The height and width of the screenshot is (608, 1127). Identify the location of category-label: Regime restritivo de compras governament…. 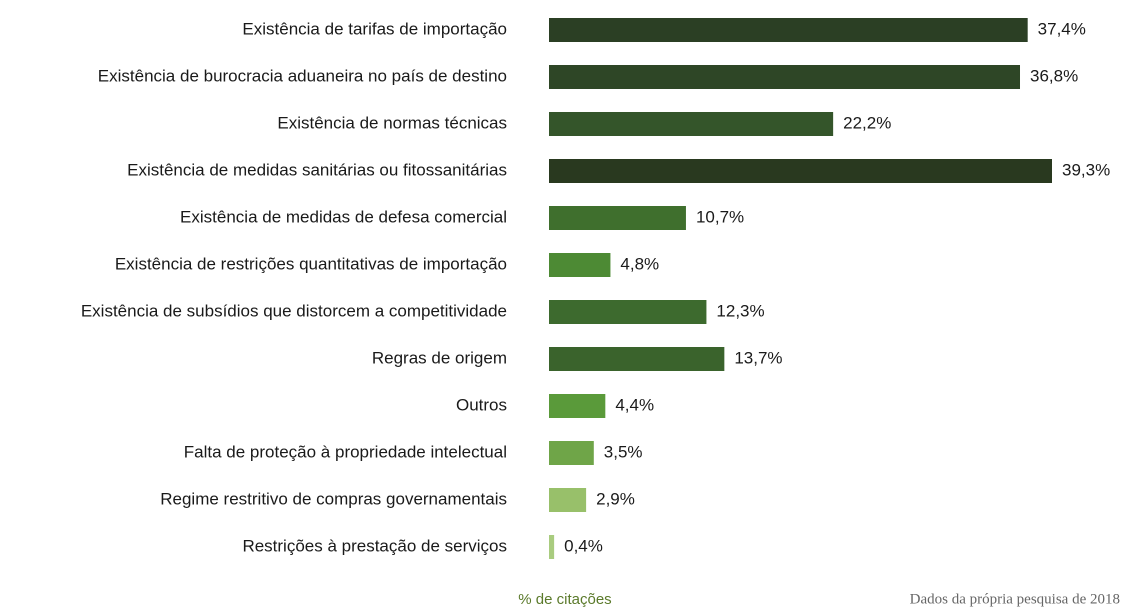
(333, 498).